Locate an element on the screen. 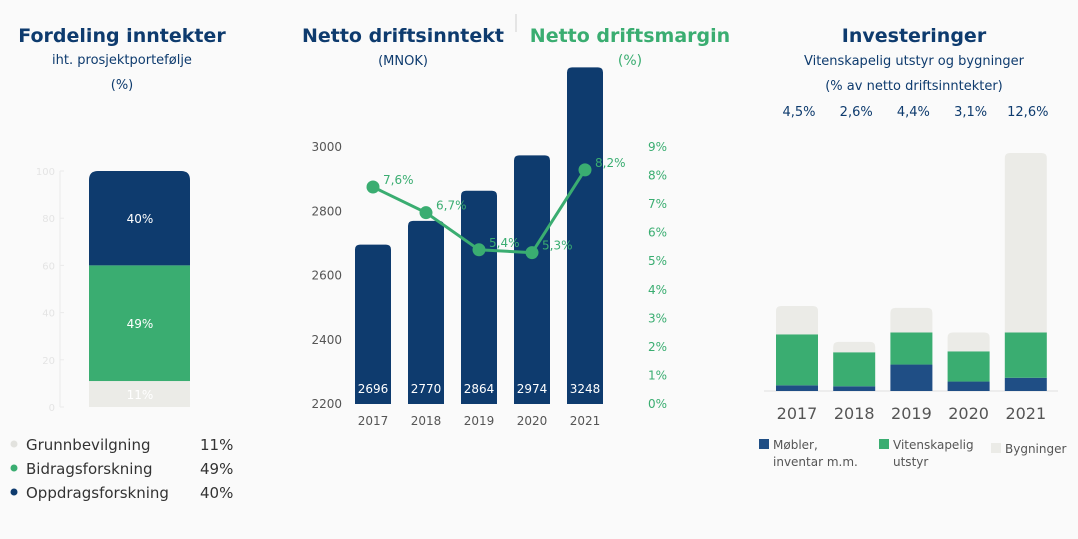 Image resolution: width=1078 pixels, height=539 pixels. investment-total: 3,1% is located at coordinates (970, 112).